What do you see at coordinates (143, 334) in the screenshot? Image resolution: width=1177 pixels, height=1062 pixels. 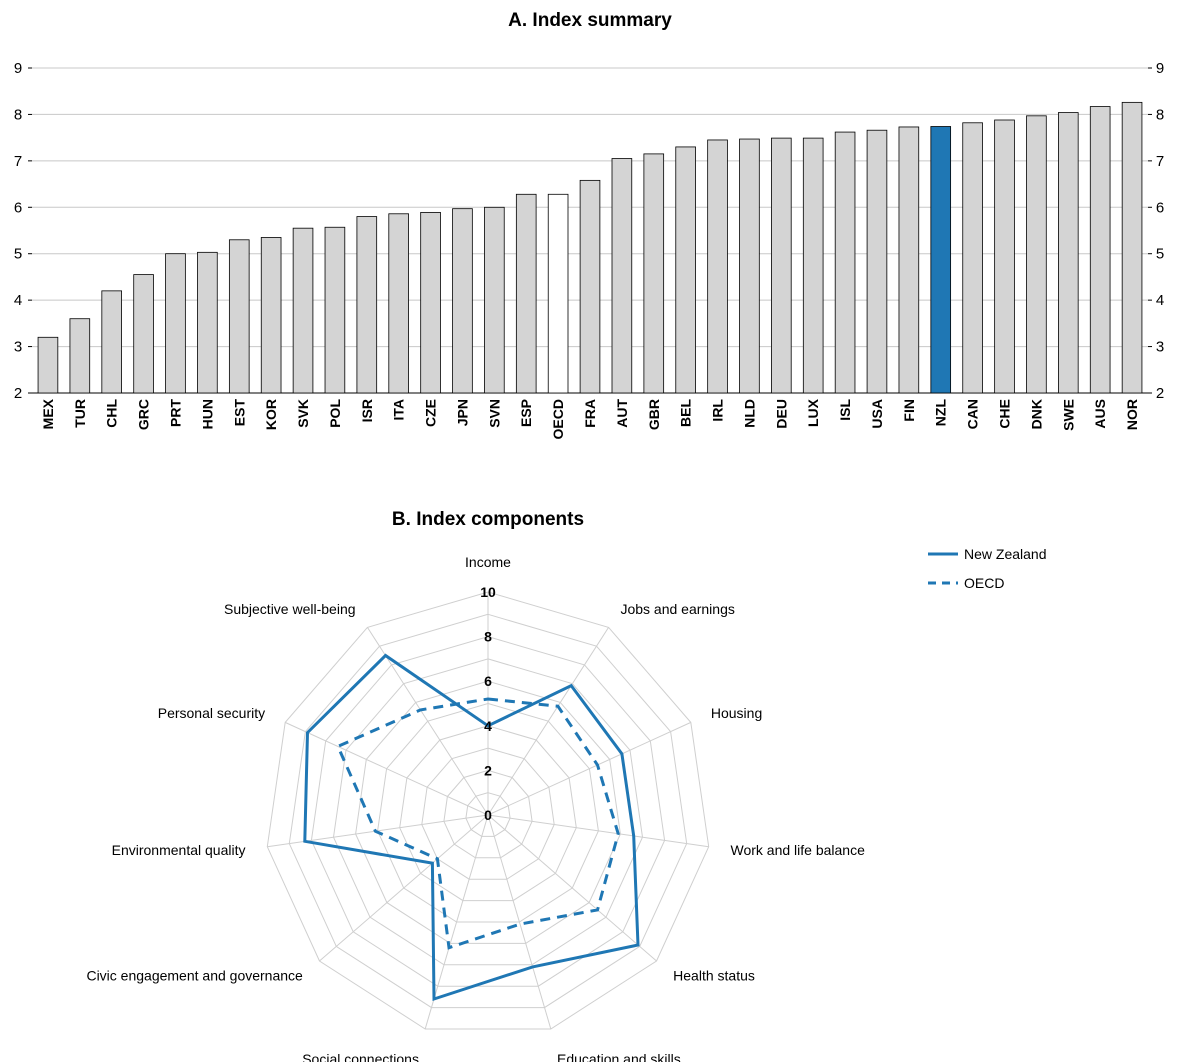 I see `bar-grc` at bounding box center [143, 334].